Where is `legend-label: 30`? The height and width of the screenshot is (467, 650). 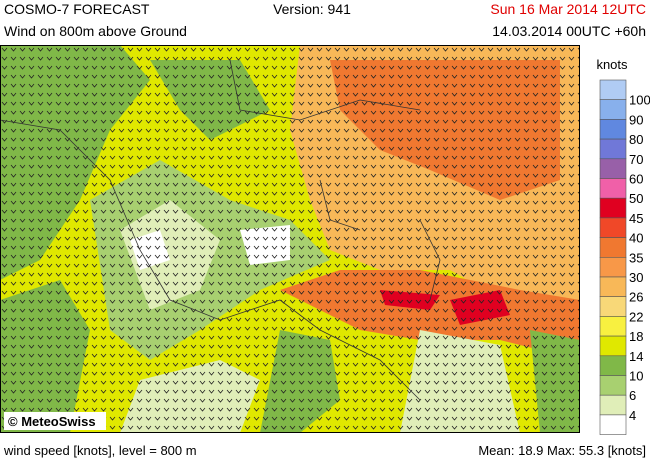 legend-label: 30 is located at coordinates (636, 277).